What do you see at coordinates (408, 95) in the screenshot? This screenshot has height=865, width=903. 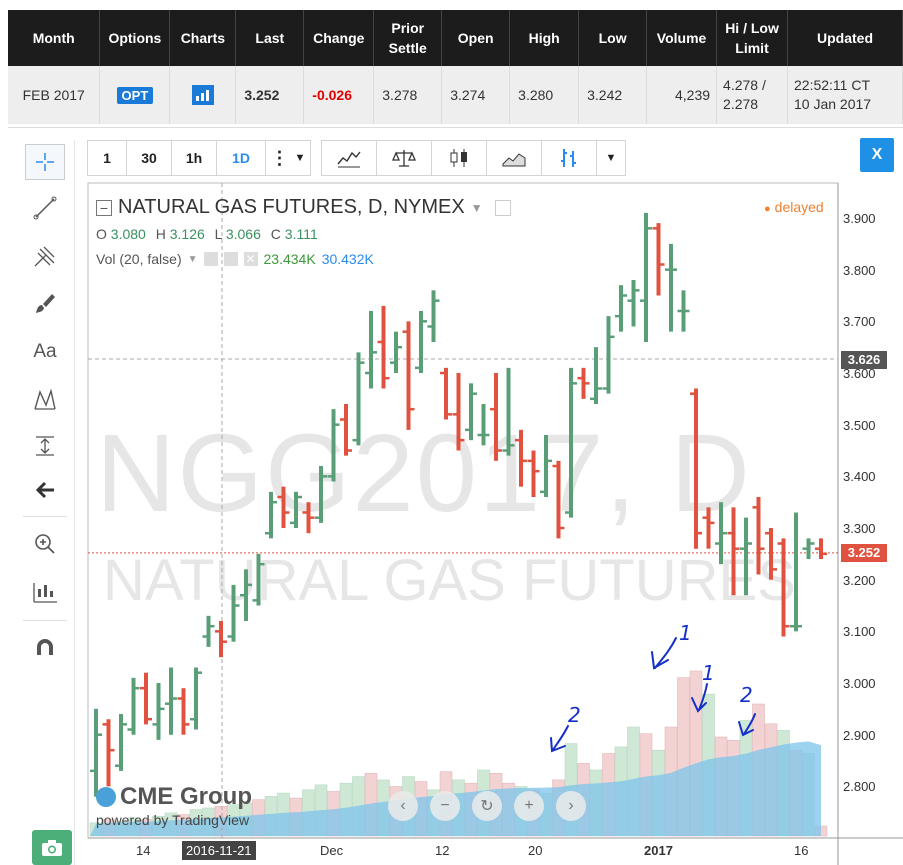 I see `prior-settle-cell: 3.278` at bounding box center [408, 95].